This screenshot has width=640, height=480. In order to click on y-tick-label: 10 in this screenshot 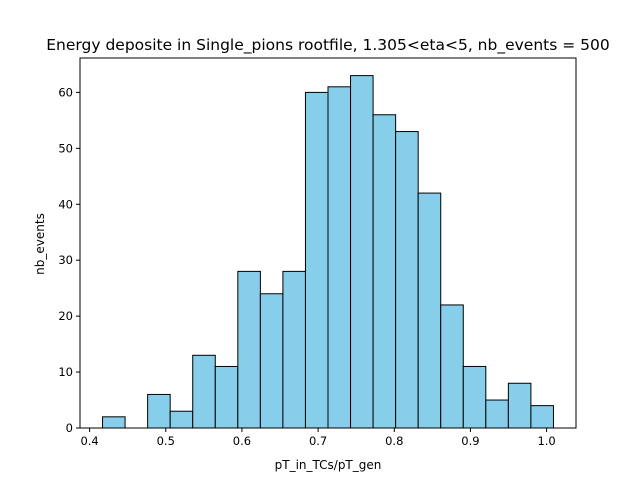, I will do `click(65, 372)`.